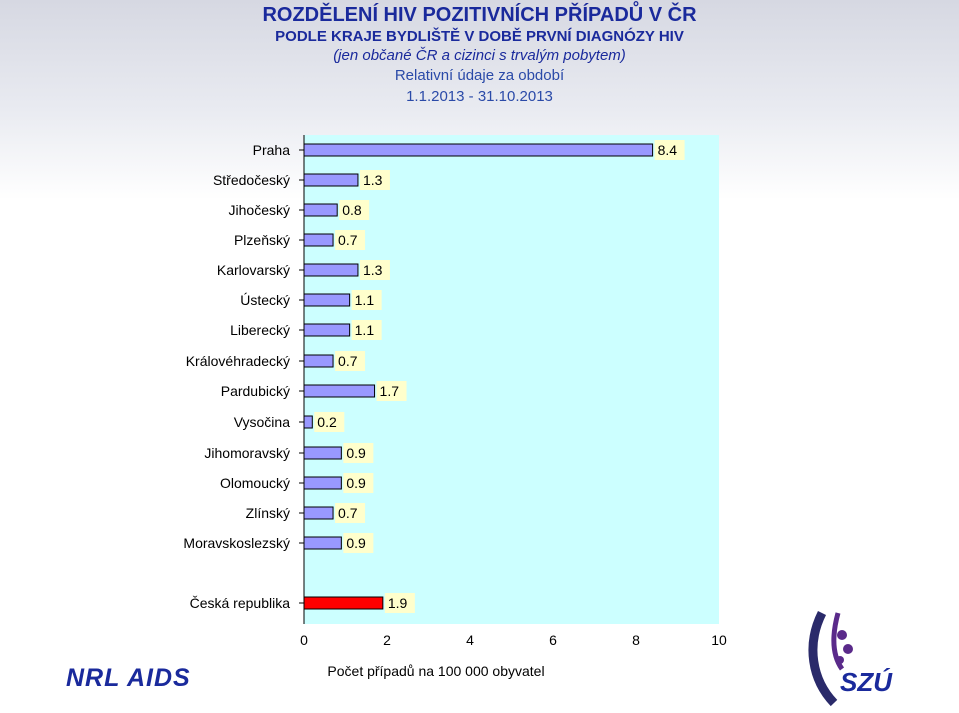 The image size is (959, 713). What do you see at coordinates (262, 240) in the screenshot?
I see `category-label: Plzeňský` at bounding box center [262, 240].